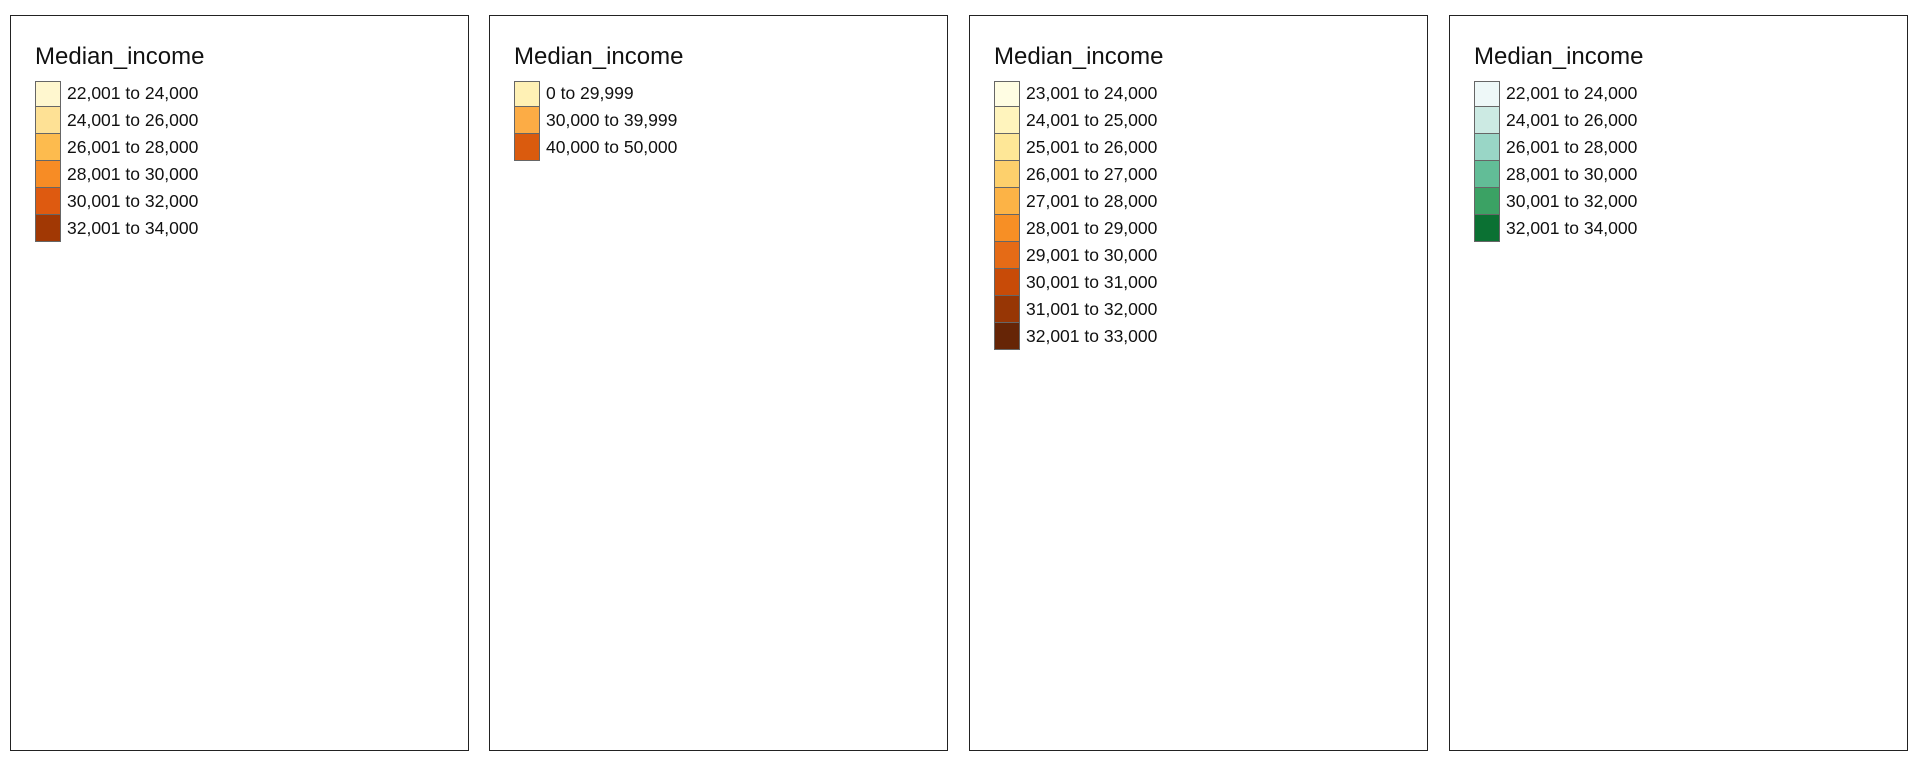  I want to click on legend-item-label: 23,001 to 24,000, so click(1092, 93).